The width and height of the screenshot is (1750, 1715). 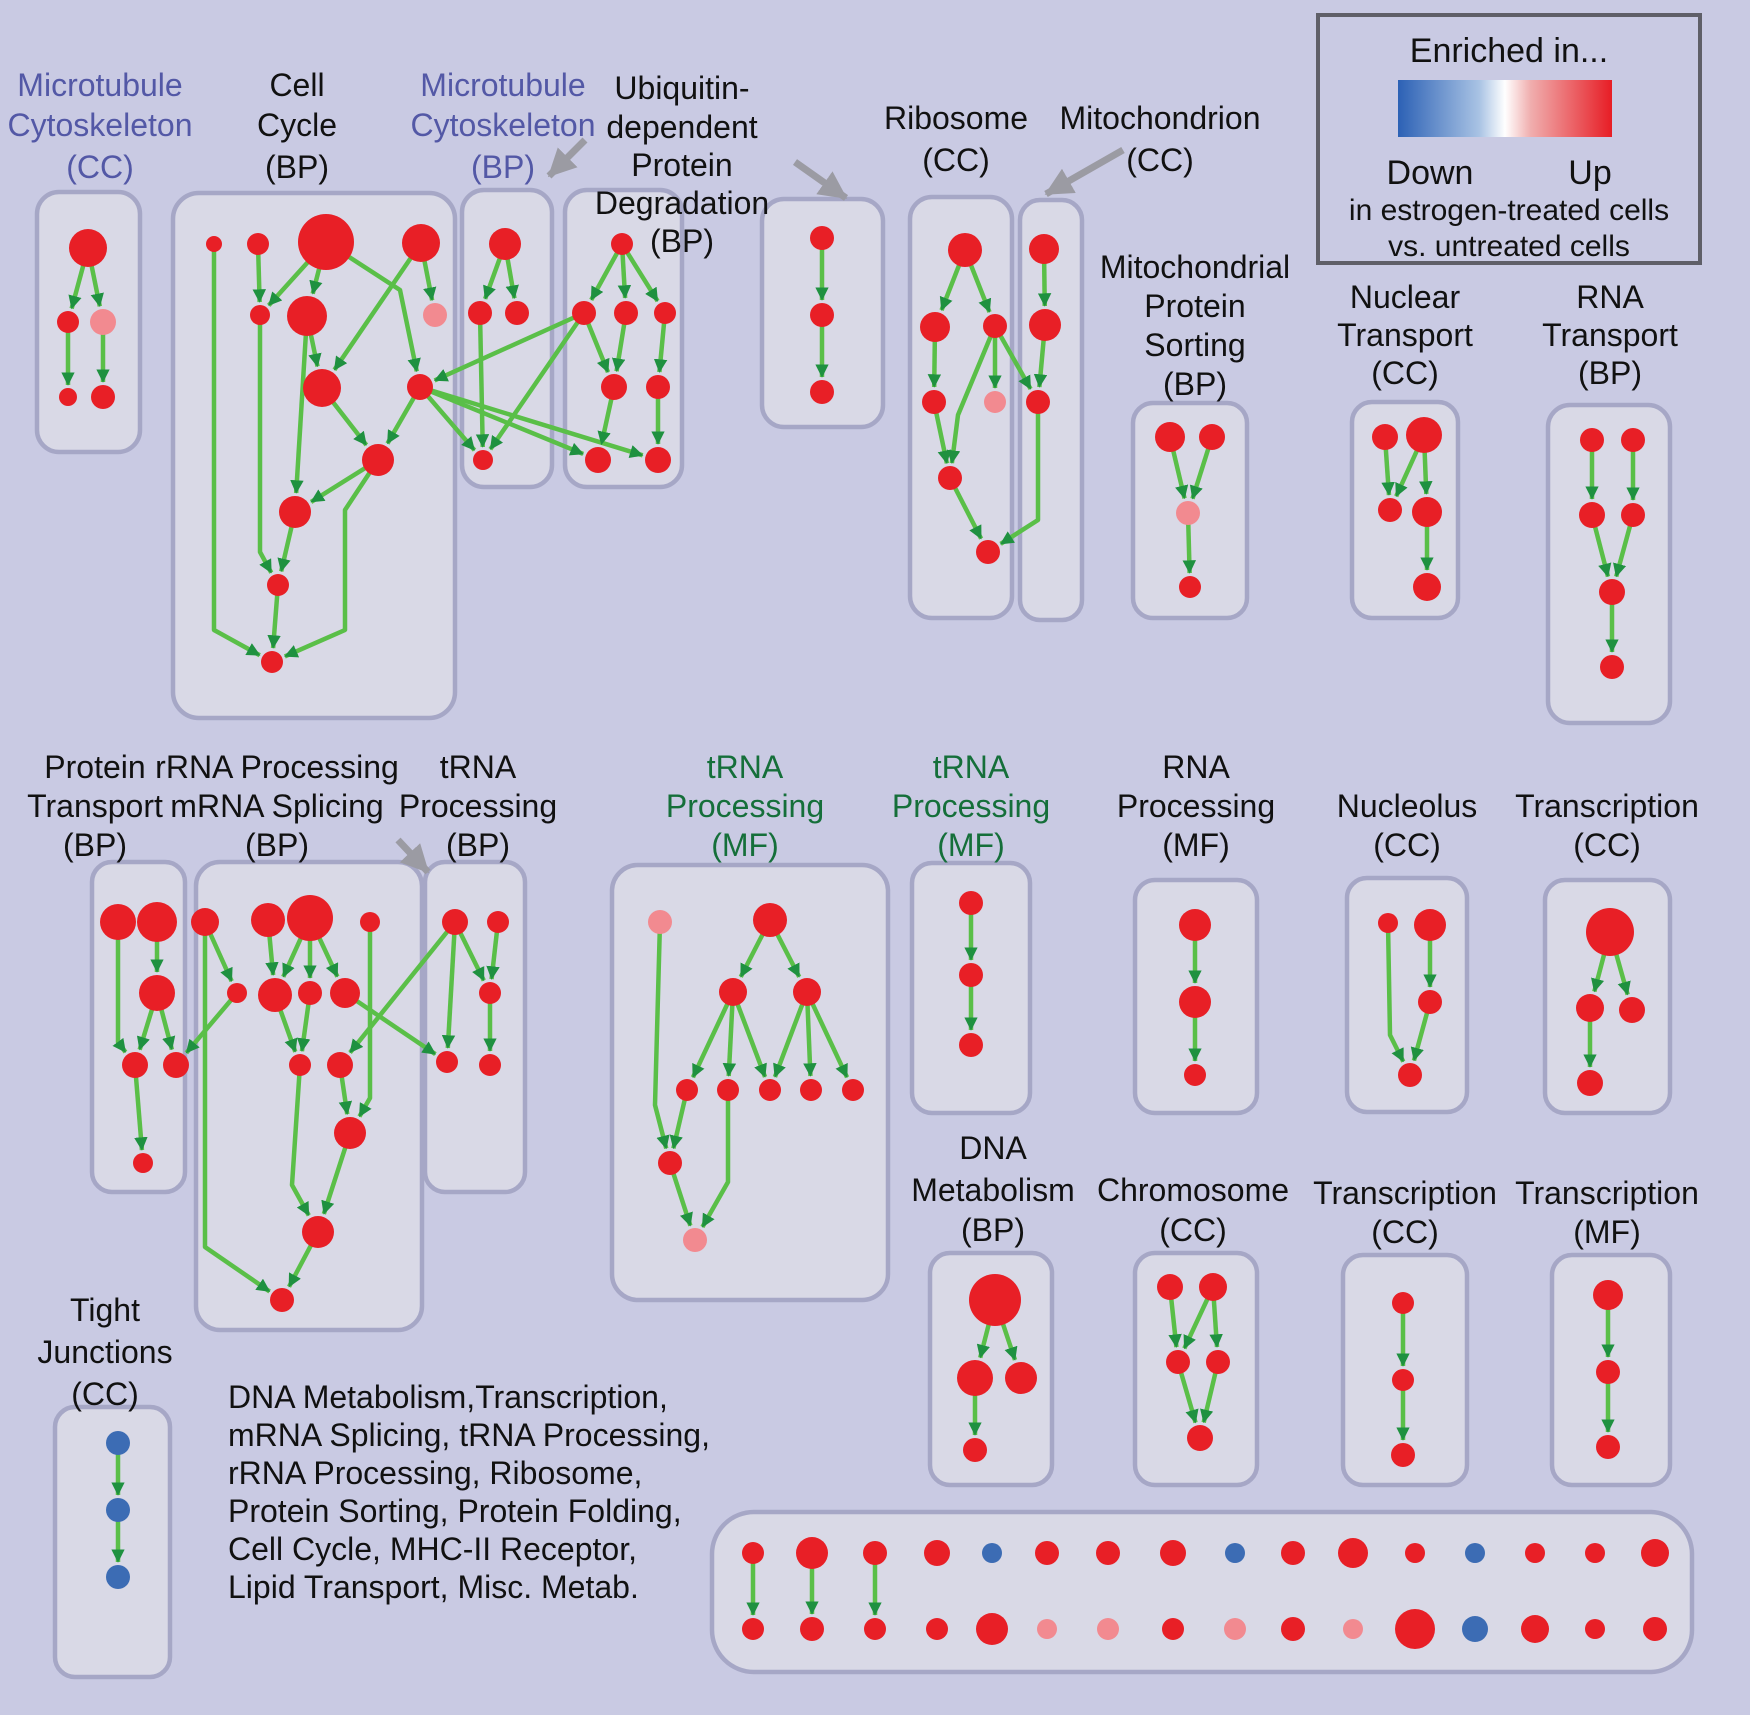 What do you see at coordinates (300, 1140) in the screenshot?
I see `edge-rr9-rr12` at bounding box center [300, 1140].